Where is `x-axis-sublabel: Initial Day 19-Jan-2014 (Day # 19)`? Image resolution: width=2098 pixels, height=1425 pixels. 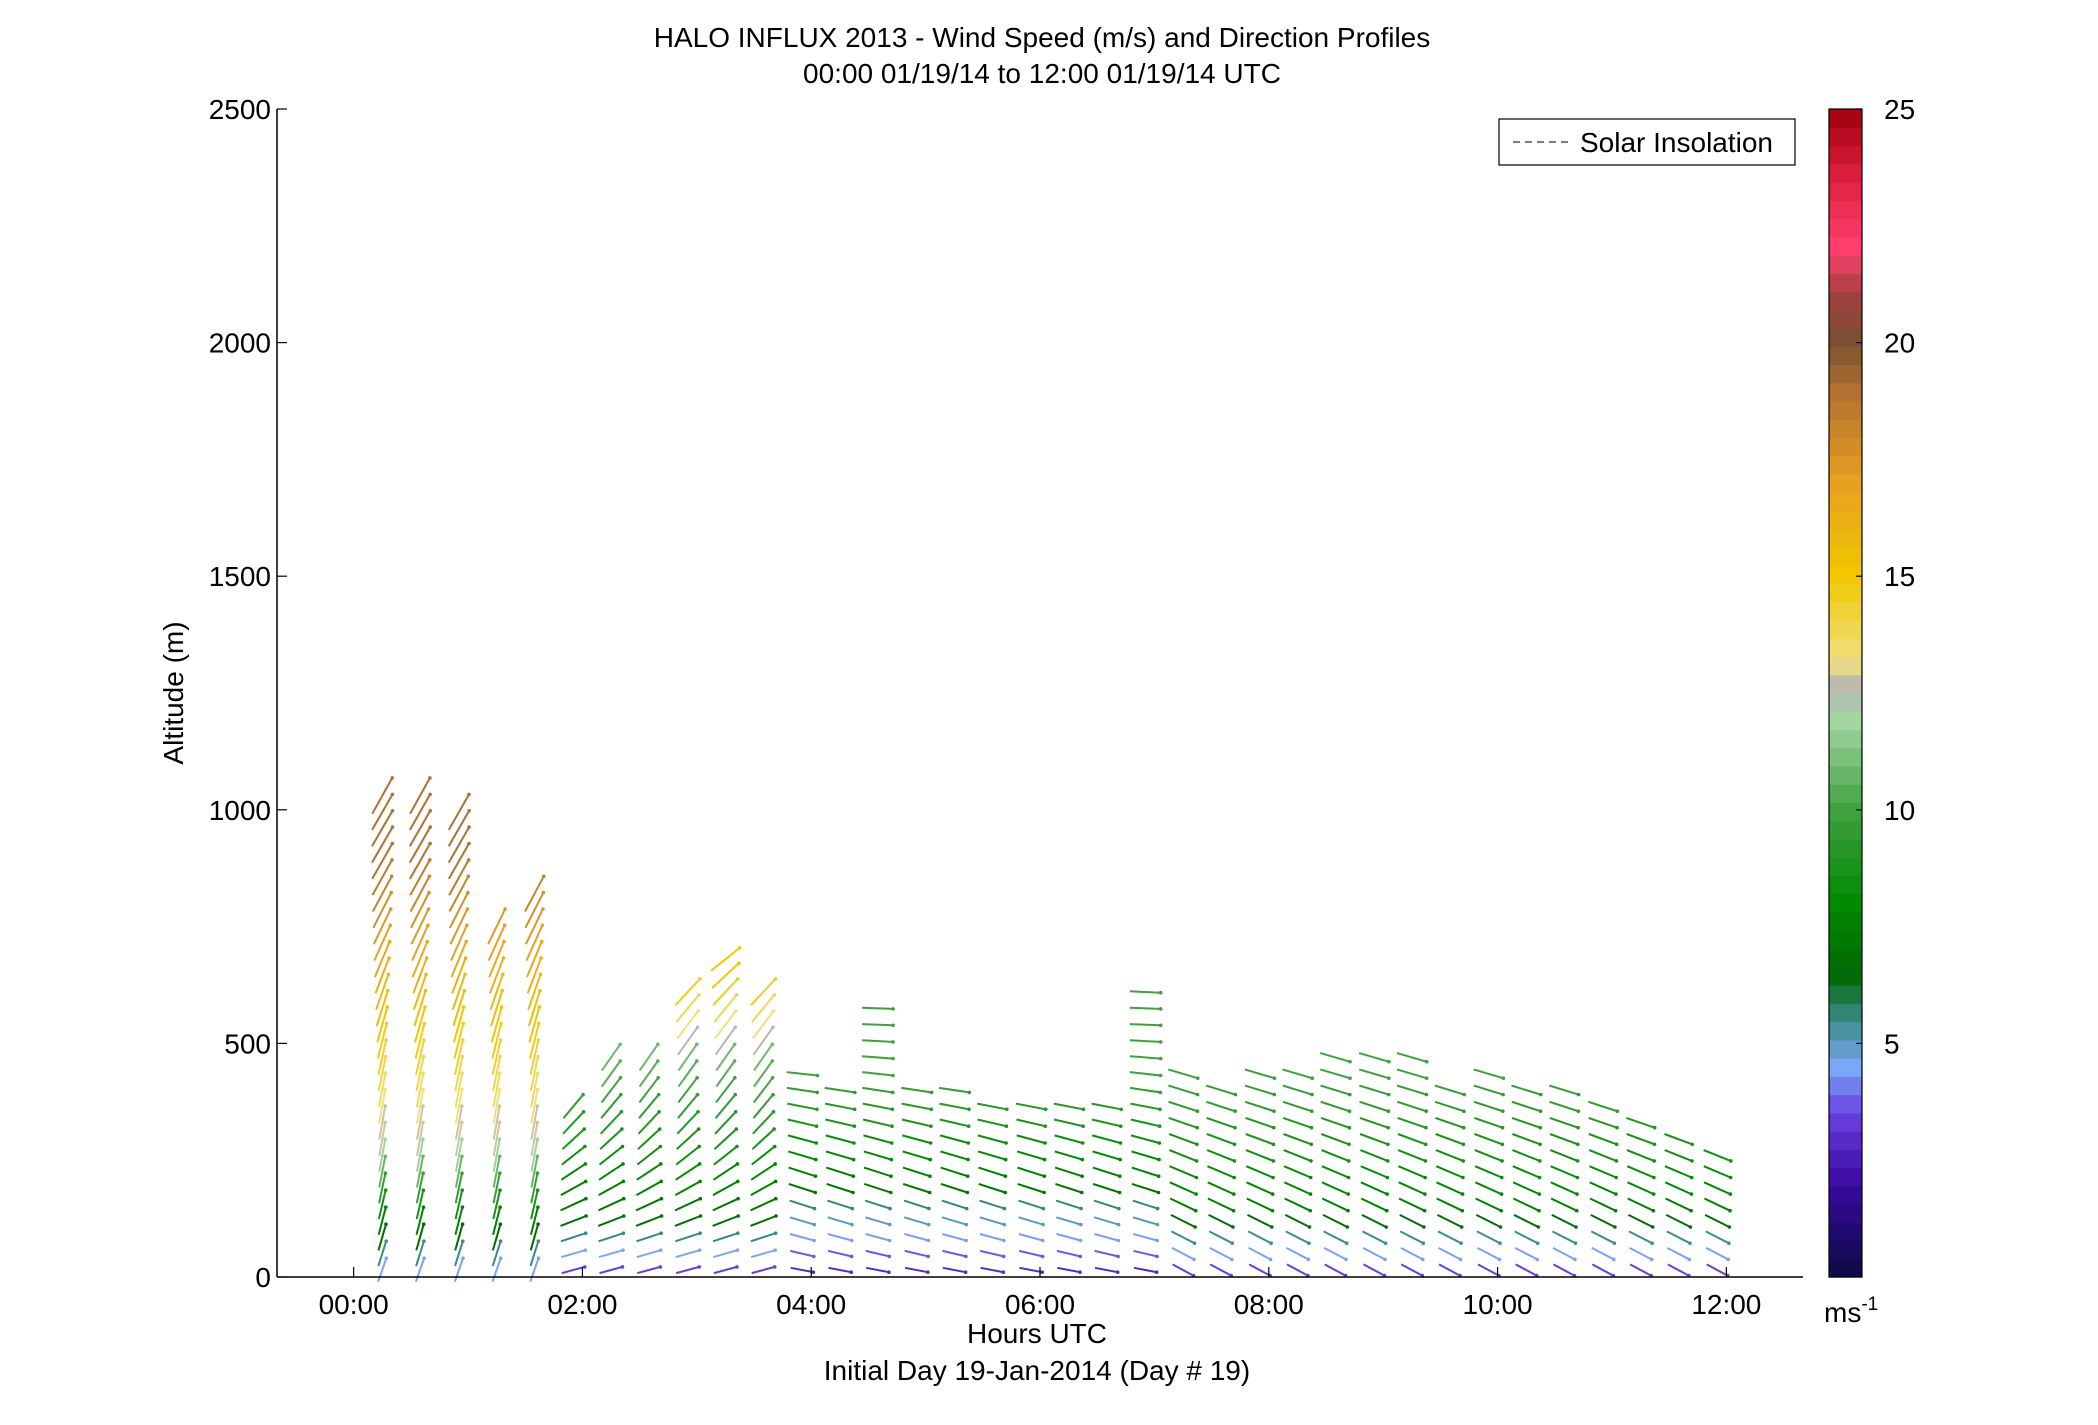 x-axis-sublabel: Initial Day 19-Jan-2014 (Day # 19) is located at coordinates (1037, 1370).